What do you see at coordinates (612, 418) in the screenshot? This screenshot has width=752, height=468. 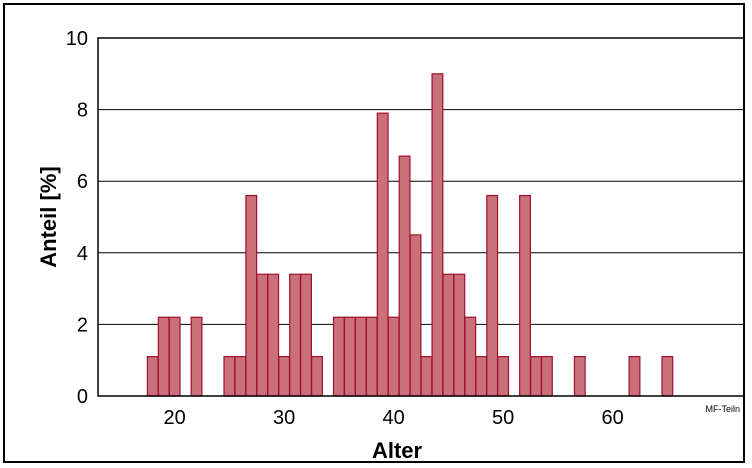 I see `x-tick-label: 60` at bounding box center [612, 418].